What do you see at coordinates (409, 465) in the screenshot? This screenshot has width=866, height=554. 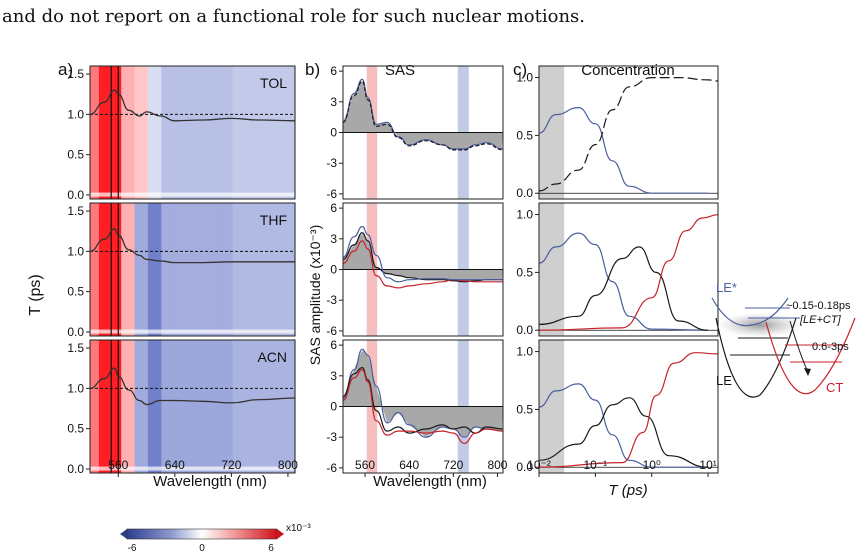 I see `x-tick-label: 640` at bounding box center [409, 465].